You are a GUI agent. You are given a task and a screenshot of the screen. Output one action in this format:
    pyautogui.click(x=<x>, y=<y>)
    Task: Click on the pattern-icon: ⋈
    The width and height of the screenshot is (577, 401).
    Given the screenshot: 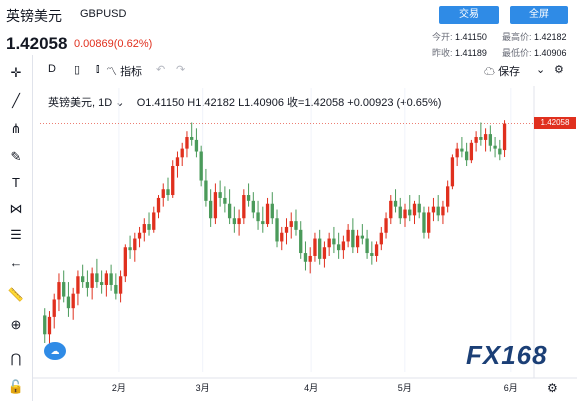 What is the action you would take?
    pyautogui.click(x=16, y=208)
    